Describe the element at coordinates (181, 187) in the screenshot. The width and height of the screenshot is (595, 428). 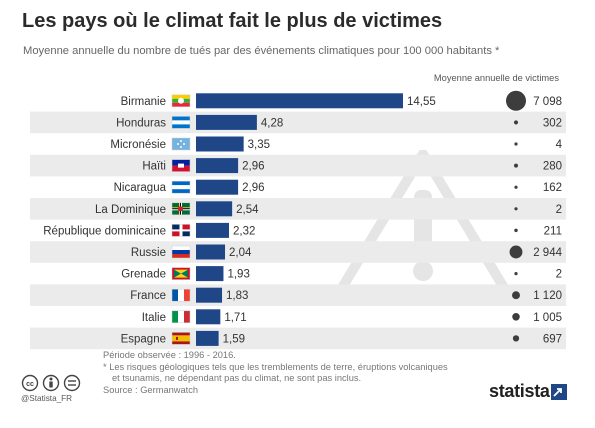
I see `nicaragua-flag` at that location.